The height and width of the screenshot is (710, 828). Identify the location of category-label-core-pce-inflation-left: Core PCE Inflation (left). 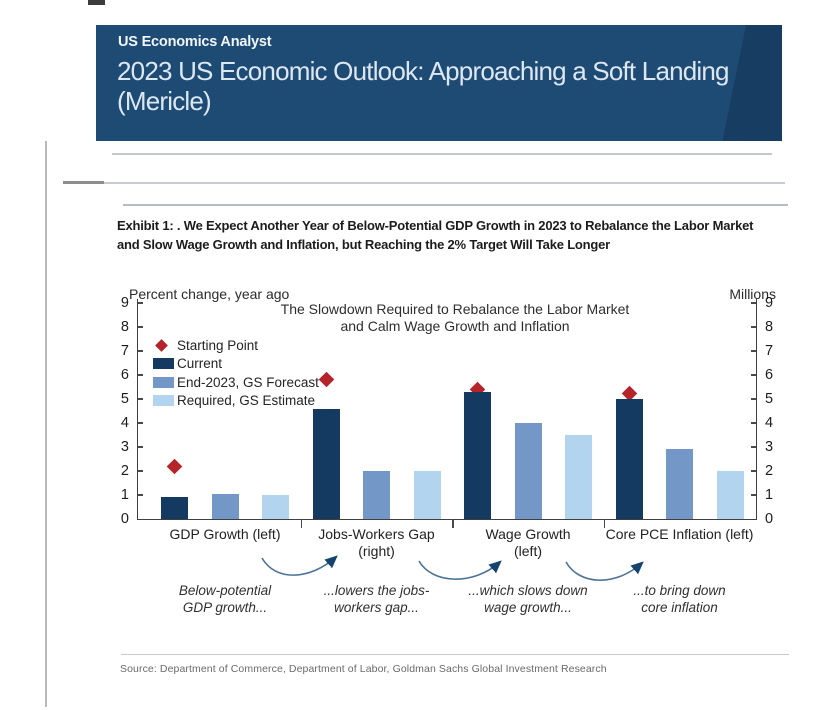
(679, 534).